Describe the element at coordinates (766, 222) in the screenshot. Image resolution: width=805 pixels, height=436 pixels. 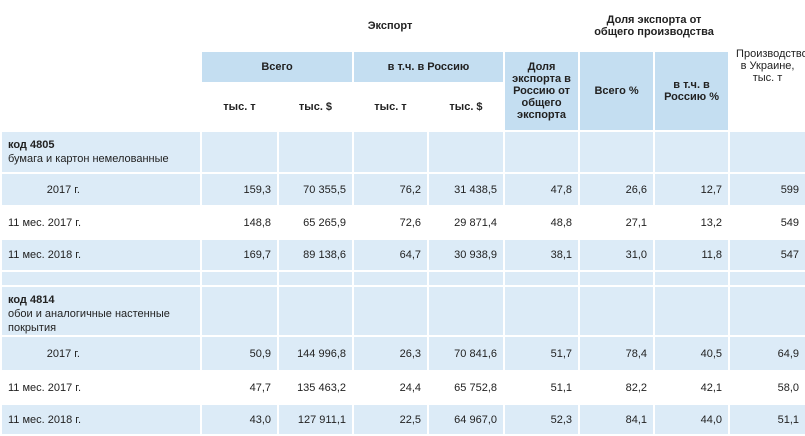
I see `value-cell: 549` at that location.